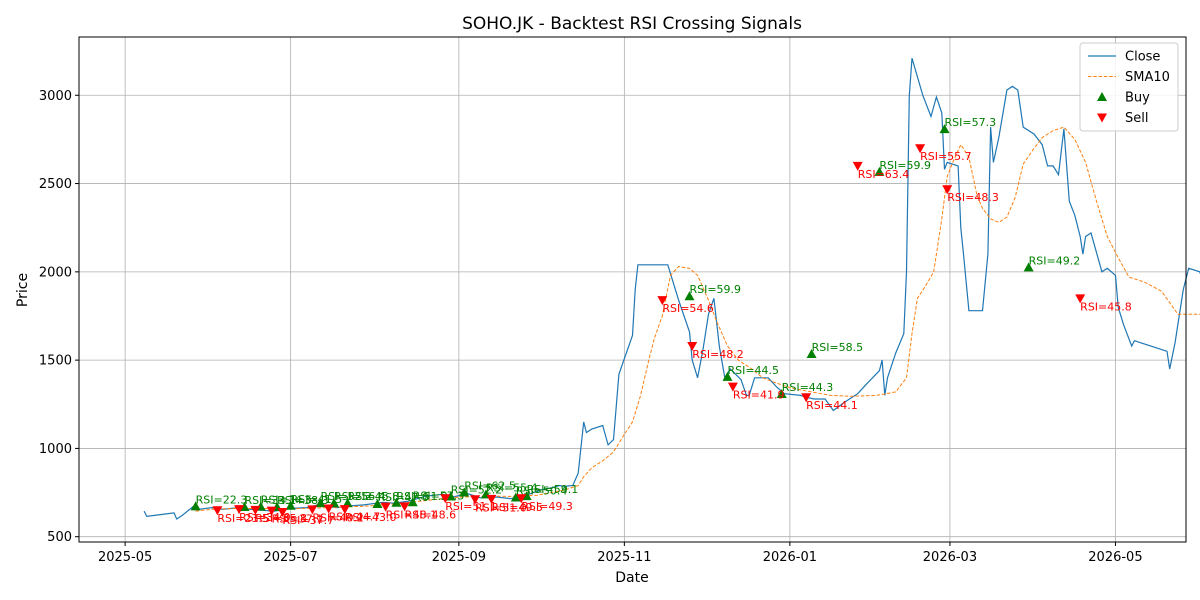 Image resolution: width=1200 pixels, height=600 pixels. What do you see at coordinates (403, 497) in the screenshot?
I see `buy-annotation: RSI=47.0` at bounding box center [403, 497].